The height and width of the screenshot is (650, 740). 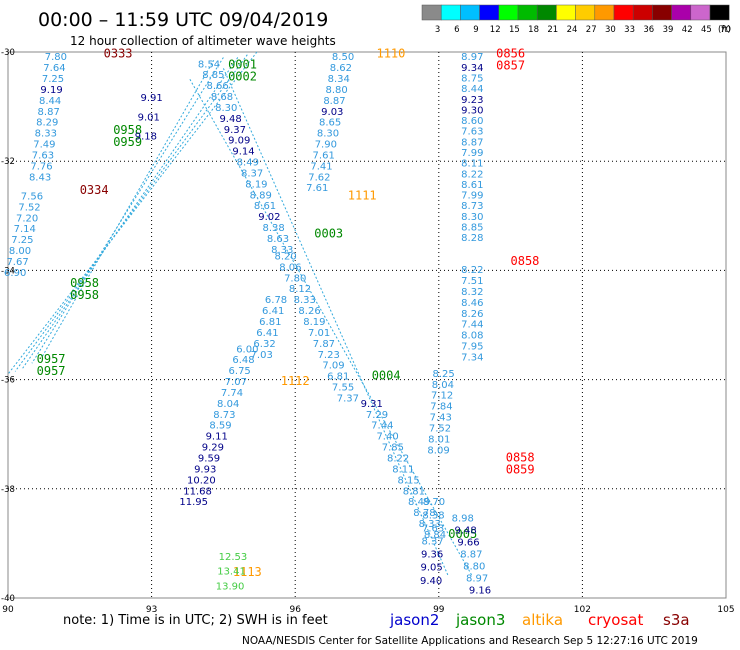 I want to click on swh-value: 11.68, so click(x=197, y=491).